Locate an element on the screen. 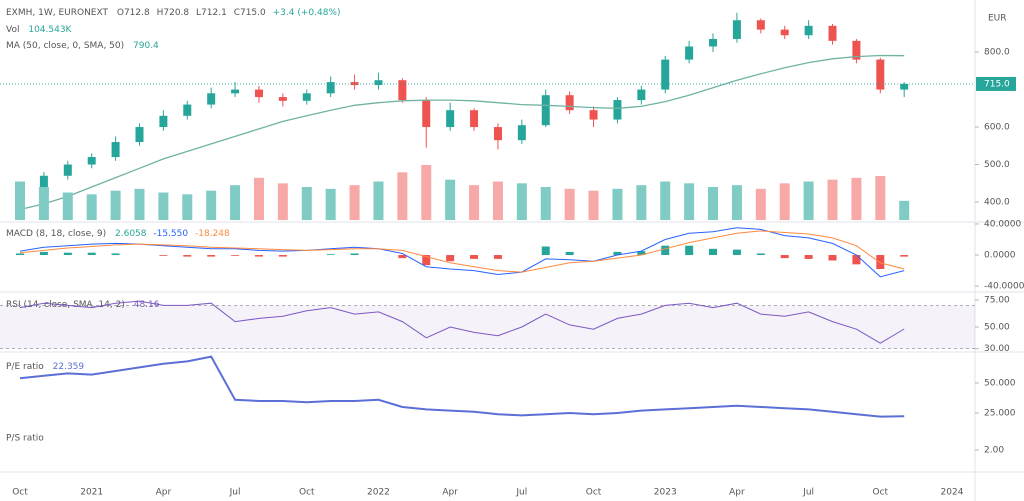 Image resolution: width=1024 pixels, height=501 pixels. ps-legend: P/S ratio is located at coordinates (25, 439).